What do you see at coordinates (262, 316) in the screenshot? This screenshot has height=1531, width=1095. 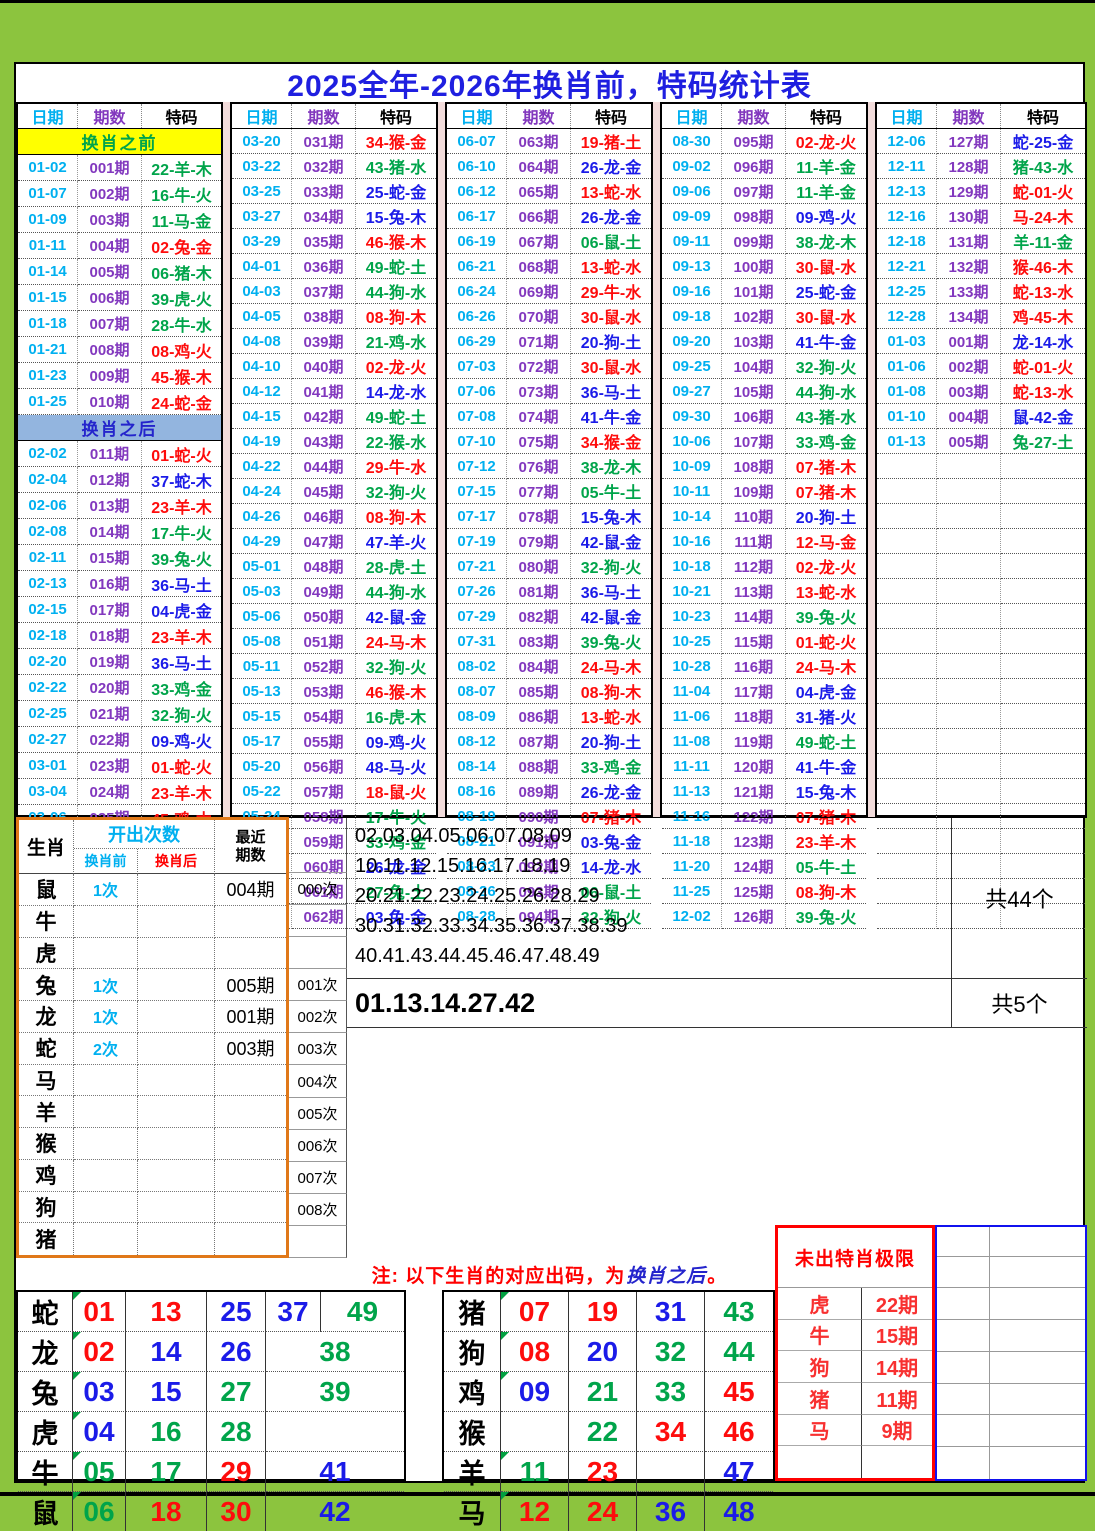 I see `date-cell: 04-05` at bounding box center [262, 316].